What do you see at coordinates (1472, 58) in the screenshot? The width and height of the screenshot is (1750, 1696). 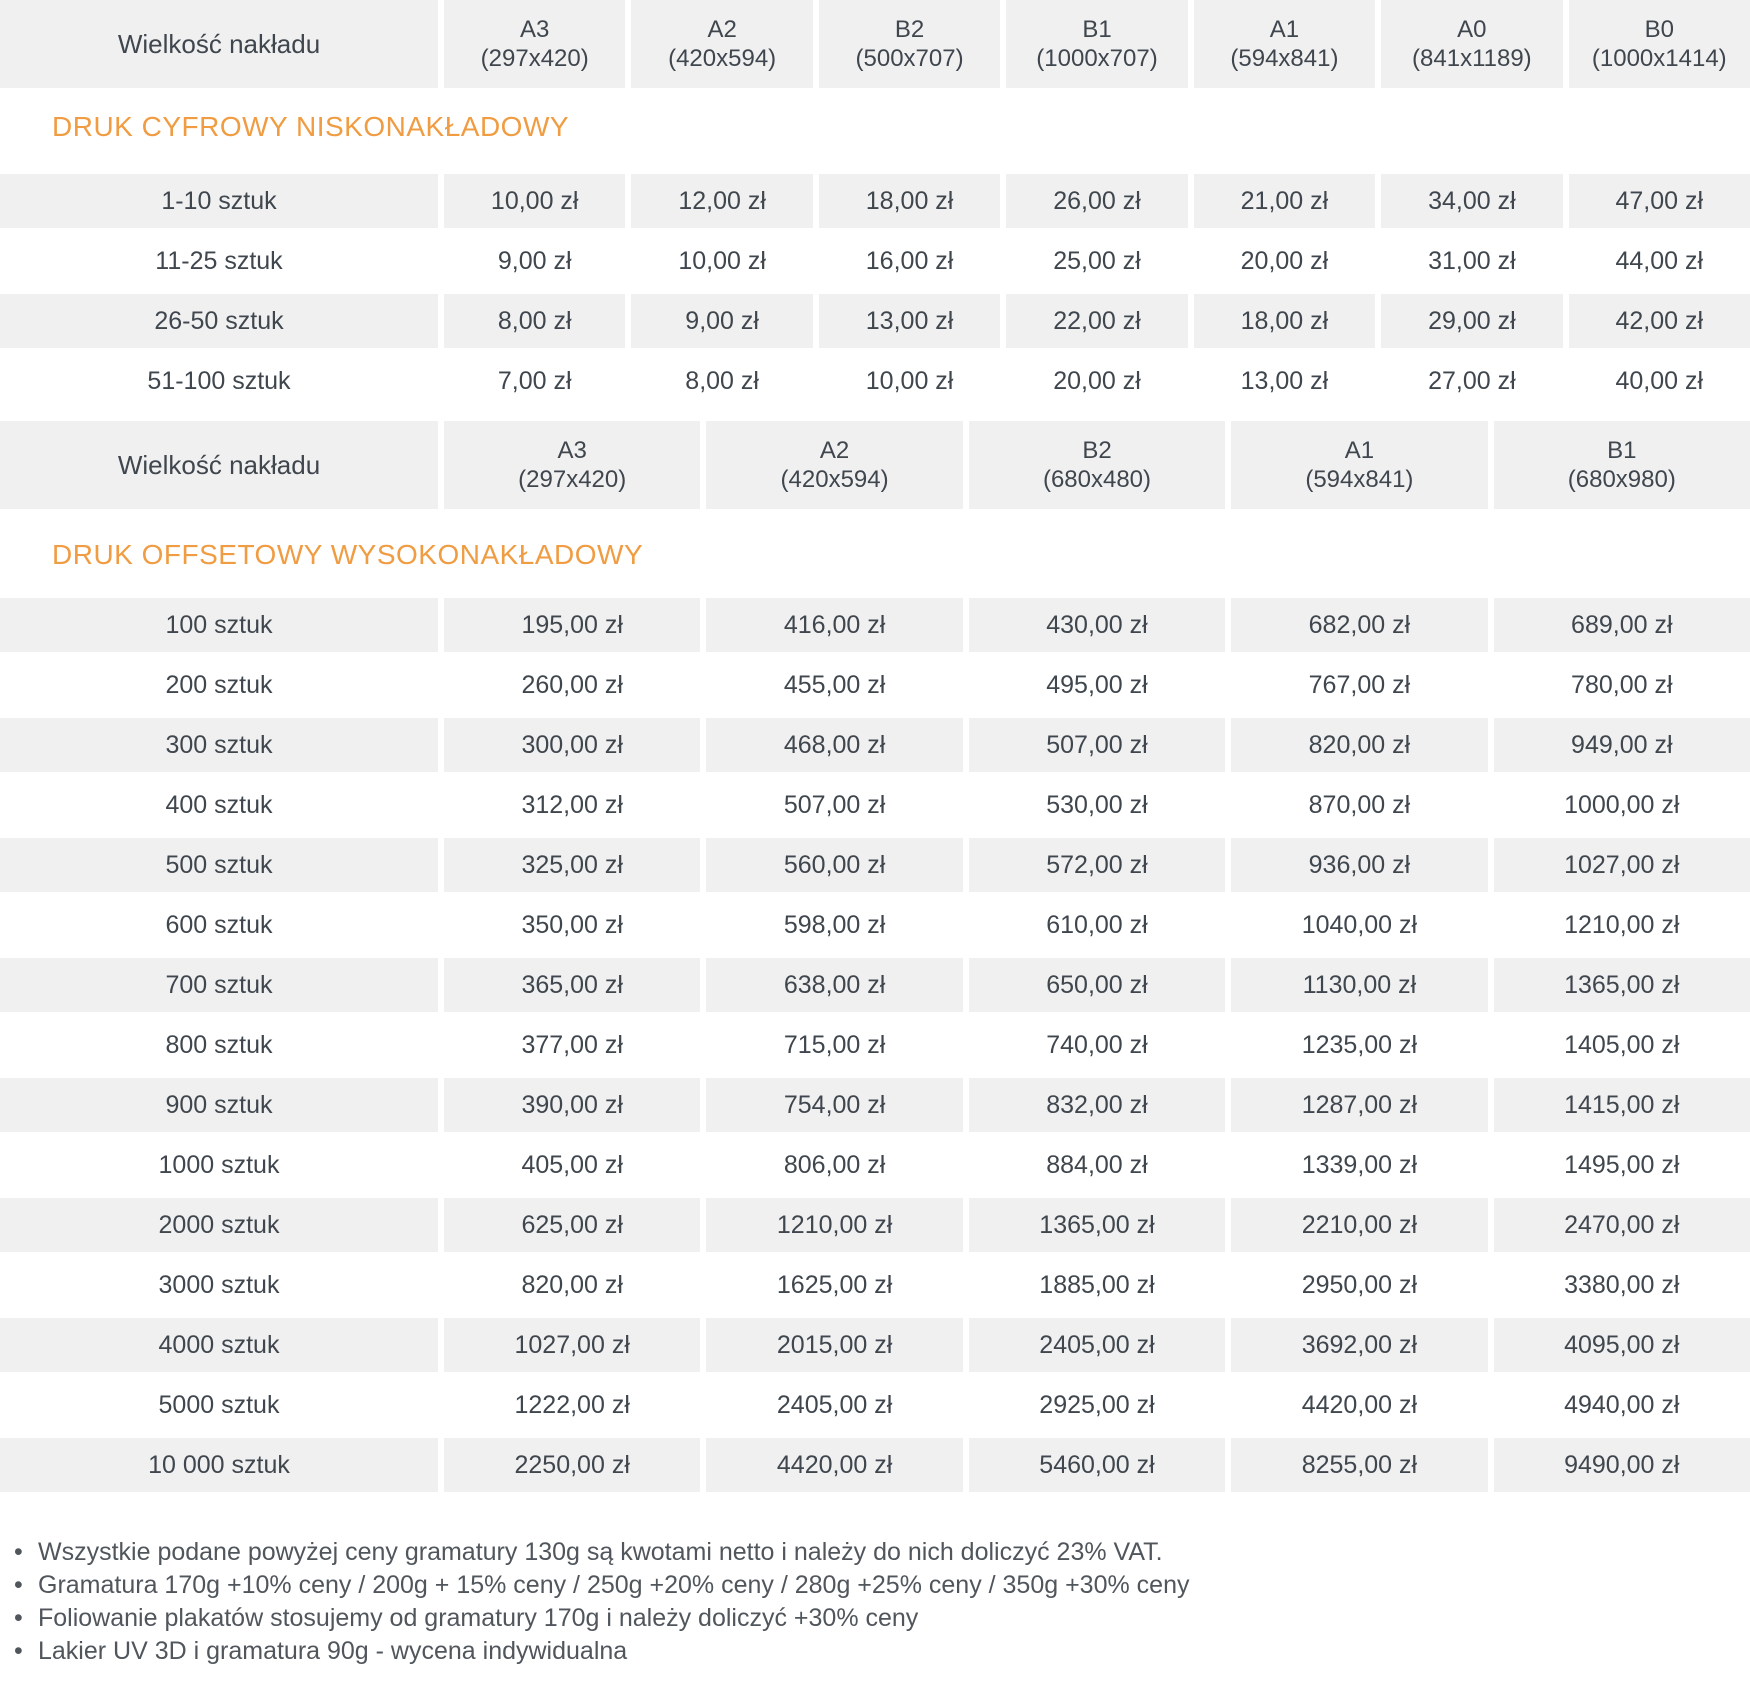 I see `size-dimensions: (841x1189)` at bounding box center [1472, 58].